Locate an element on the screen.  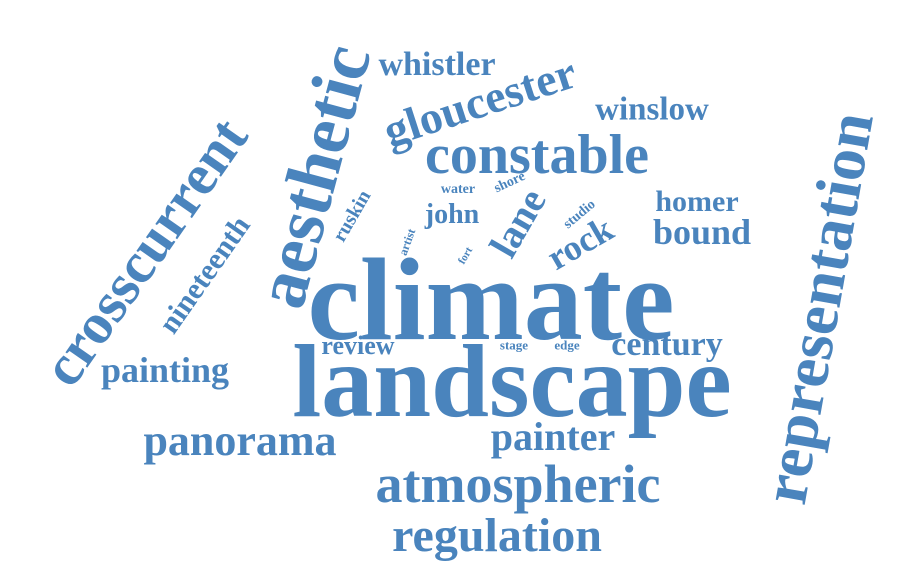
word: homer is located at coordinates (697, 201).